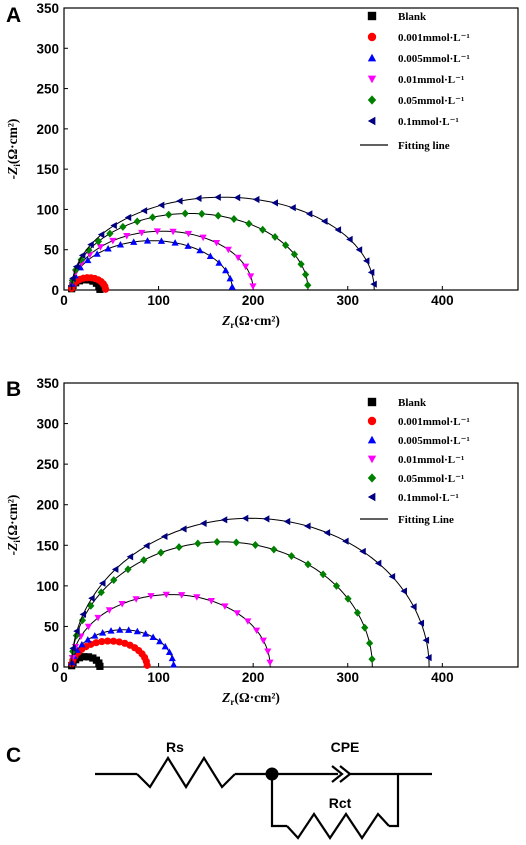 Image resolution: width=526 pixels, height=845 pixels. Describe the element at coordinates (278, 801) in the screenshot. I see `circuit-wire-branch` at that location.